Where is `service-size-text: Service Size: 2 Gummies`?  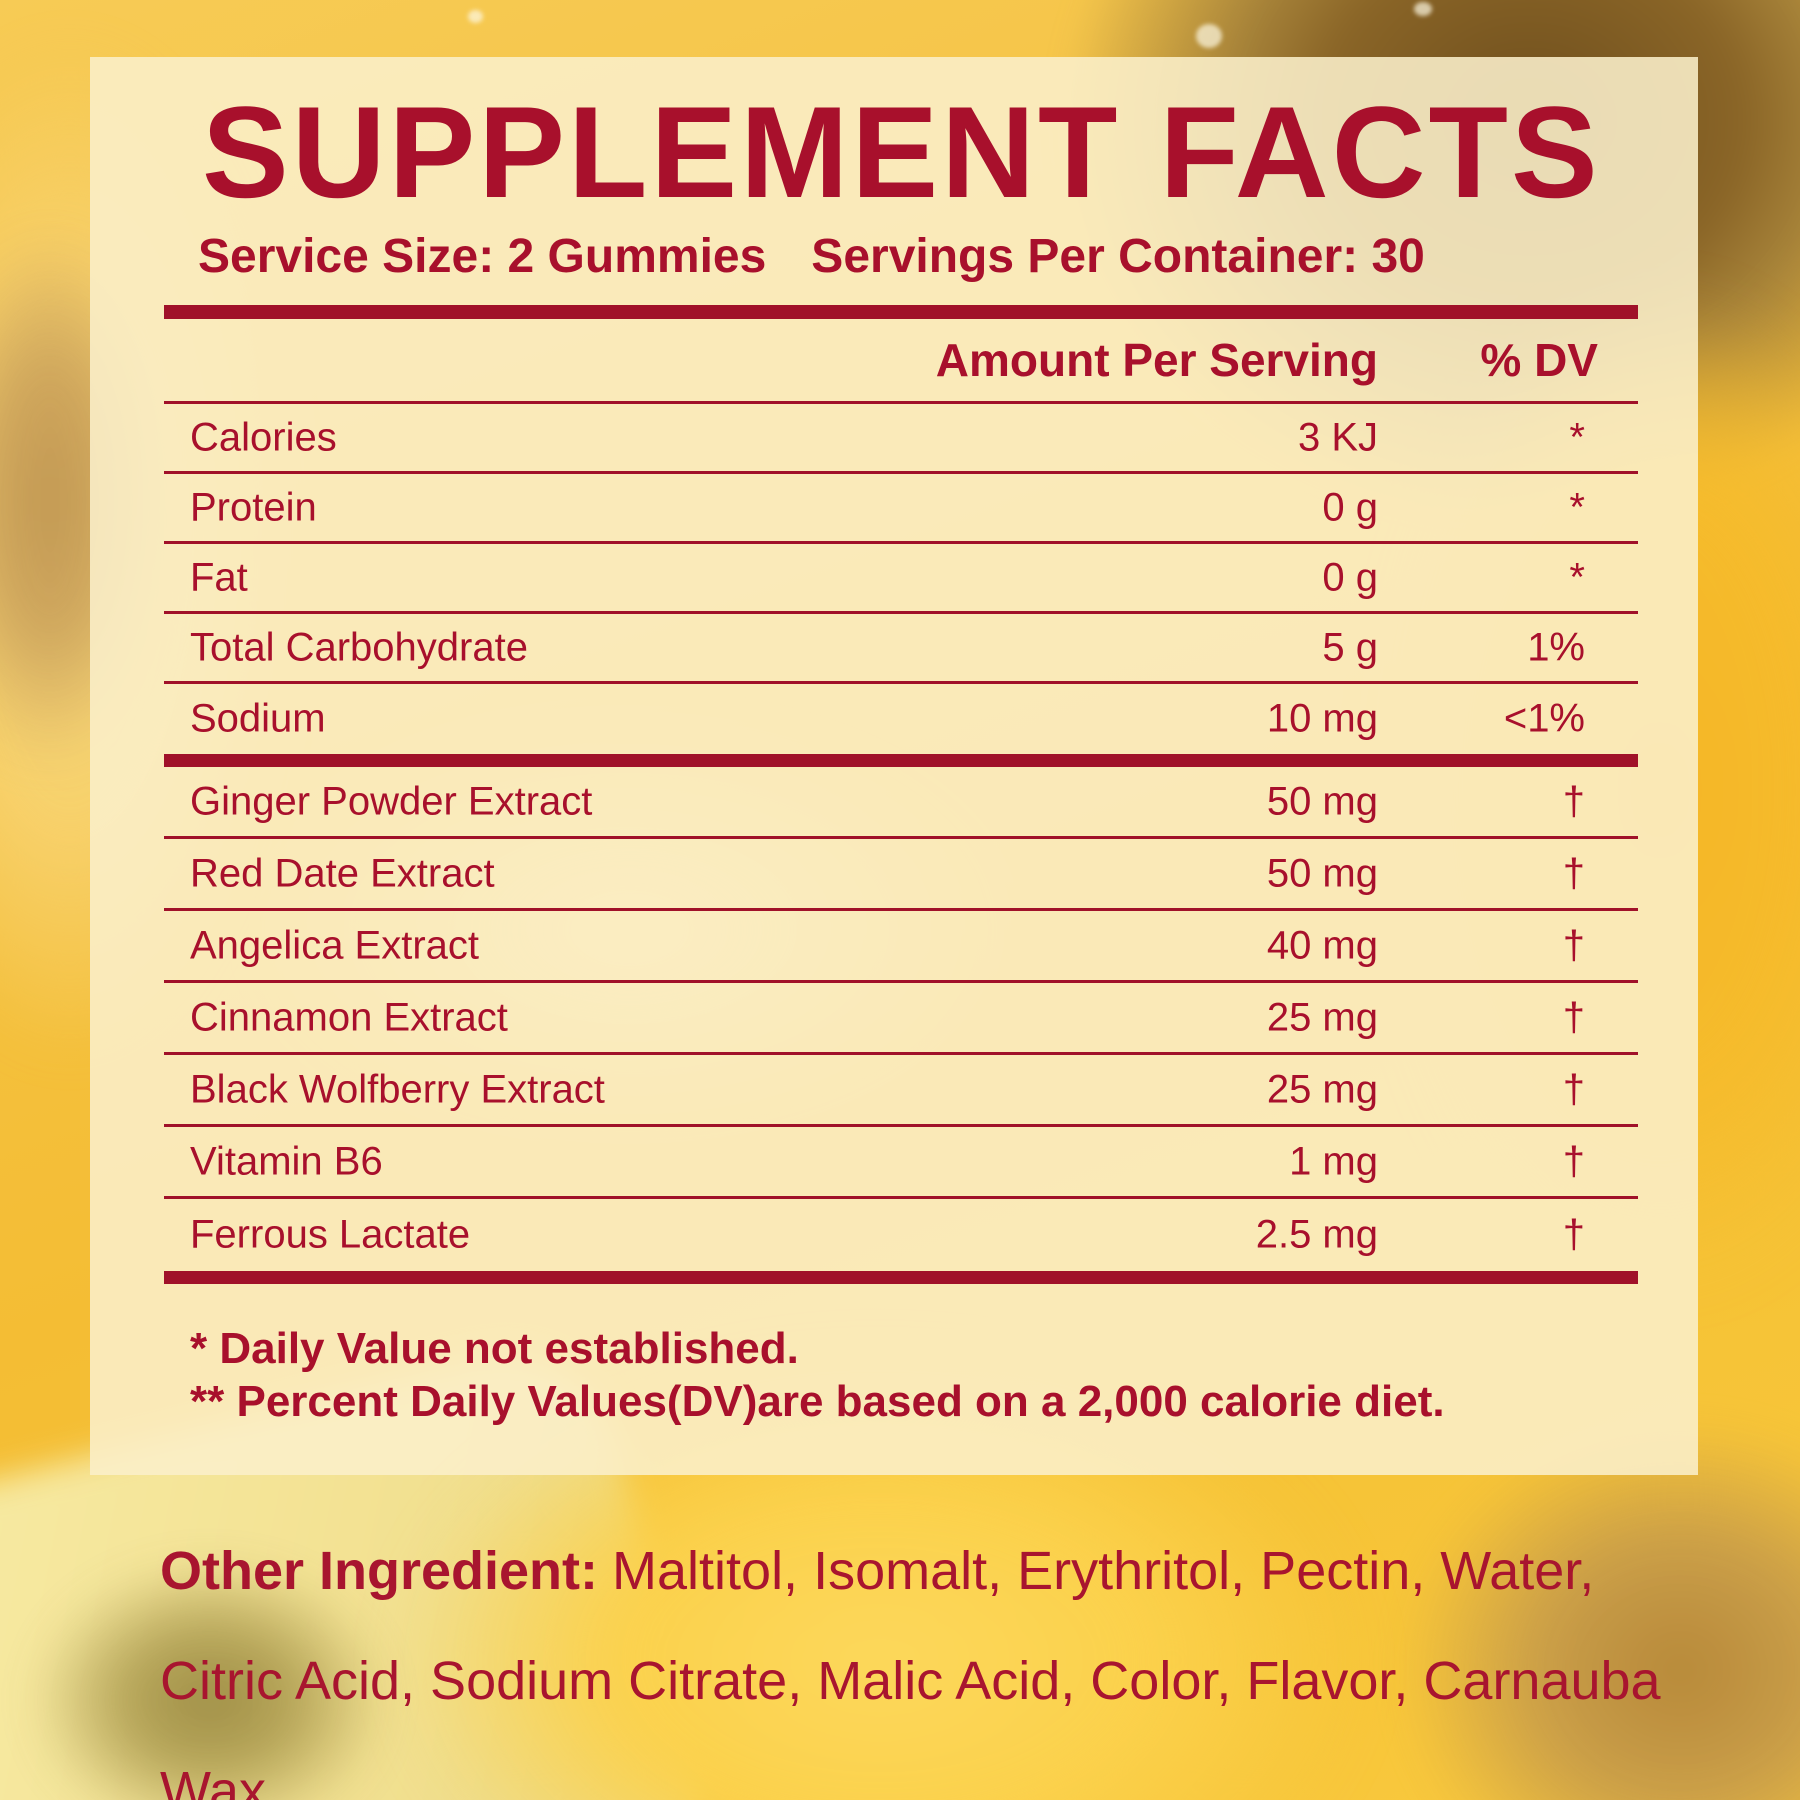 service-size-text: Service Size: 2 Gummies is located at coordinates (482, 256).